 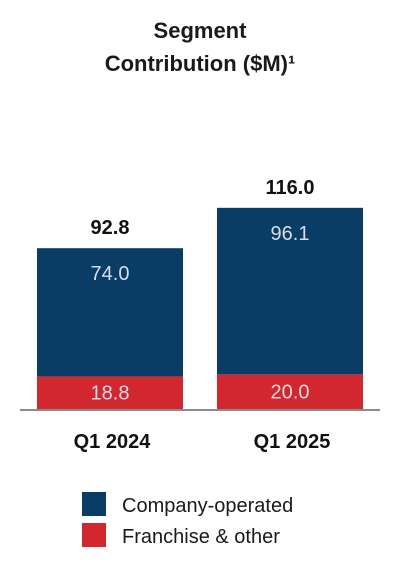 What do you see at coordinates (290, 234) in the screenshot?
I see `segment-value-label: 96.1` at bounding box center [290, 234].